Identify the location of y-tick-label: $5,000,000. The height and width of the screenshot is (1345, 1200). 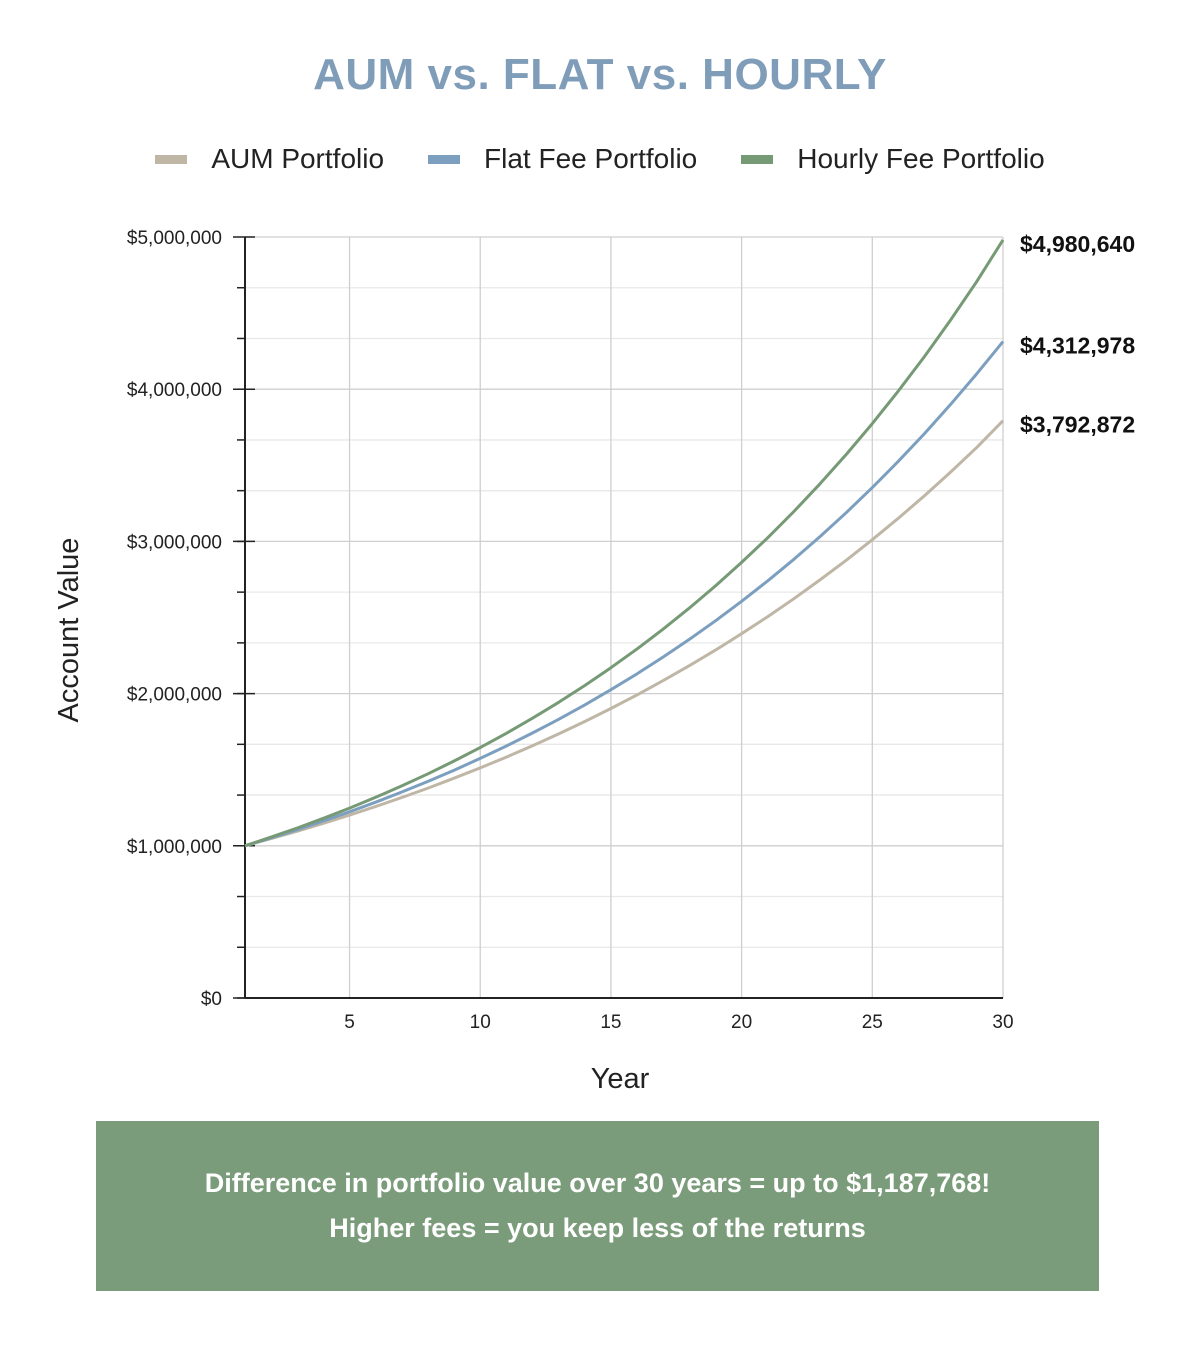
(174, 238).